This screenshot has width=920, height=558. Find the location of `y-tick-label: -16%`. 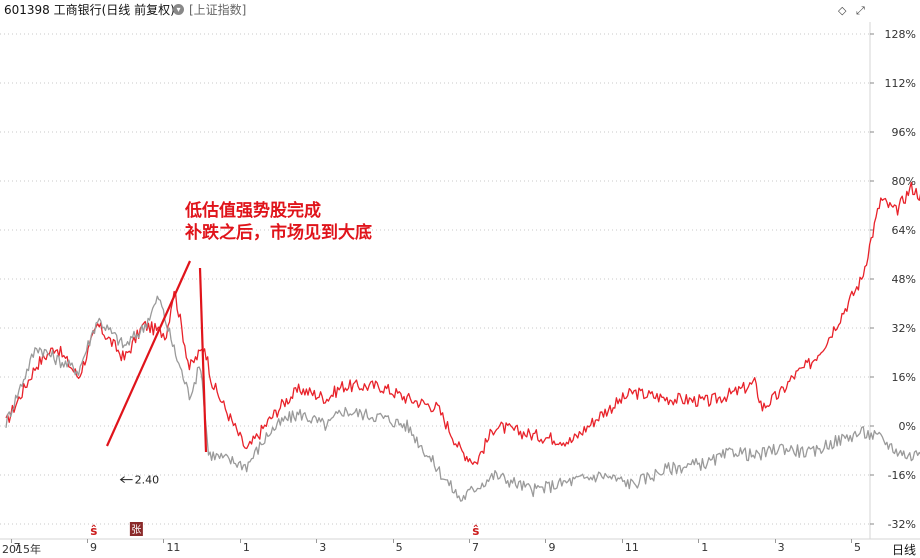

y-tick-label: -16% is located at coordinates (902, 475).